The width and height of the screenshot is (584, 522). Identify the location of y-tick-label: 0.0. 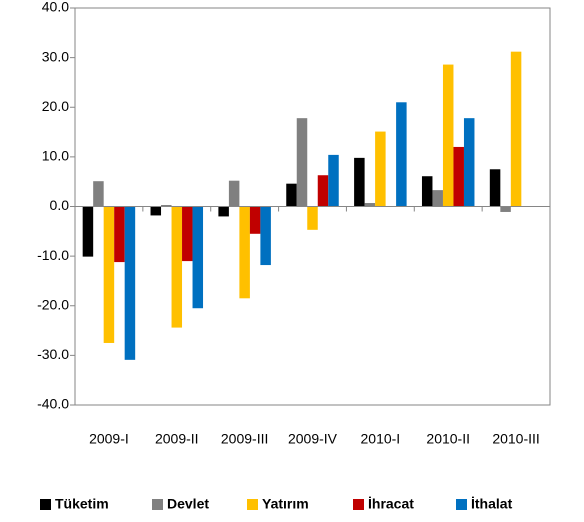
(60, 205).